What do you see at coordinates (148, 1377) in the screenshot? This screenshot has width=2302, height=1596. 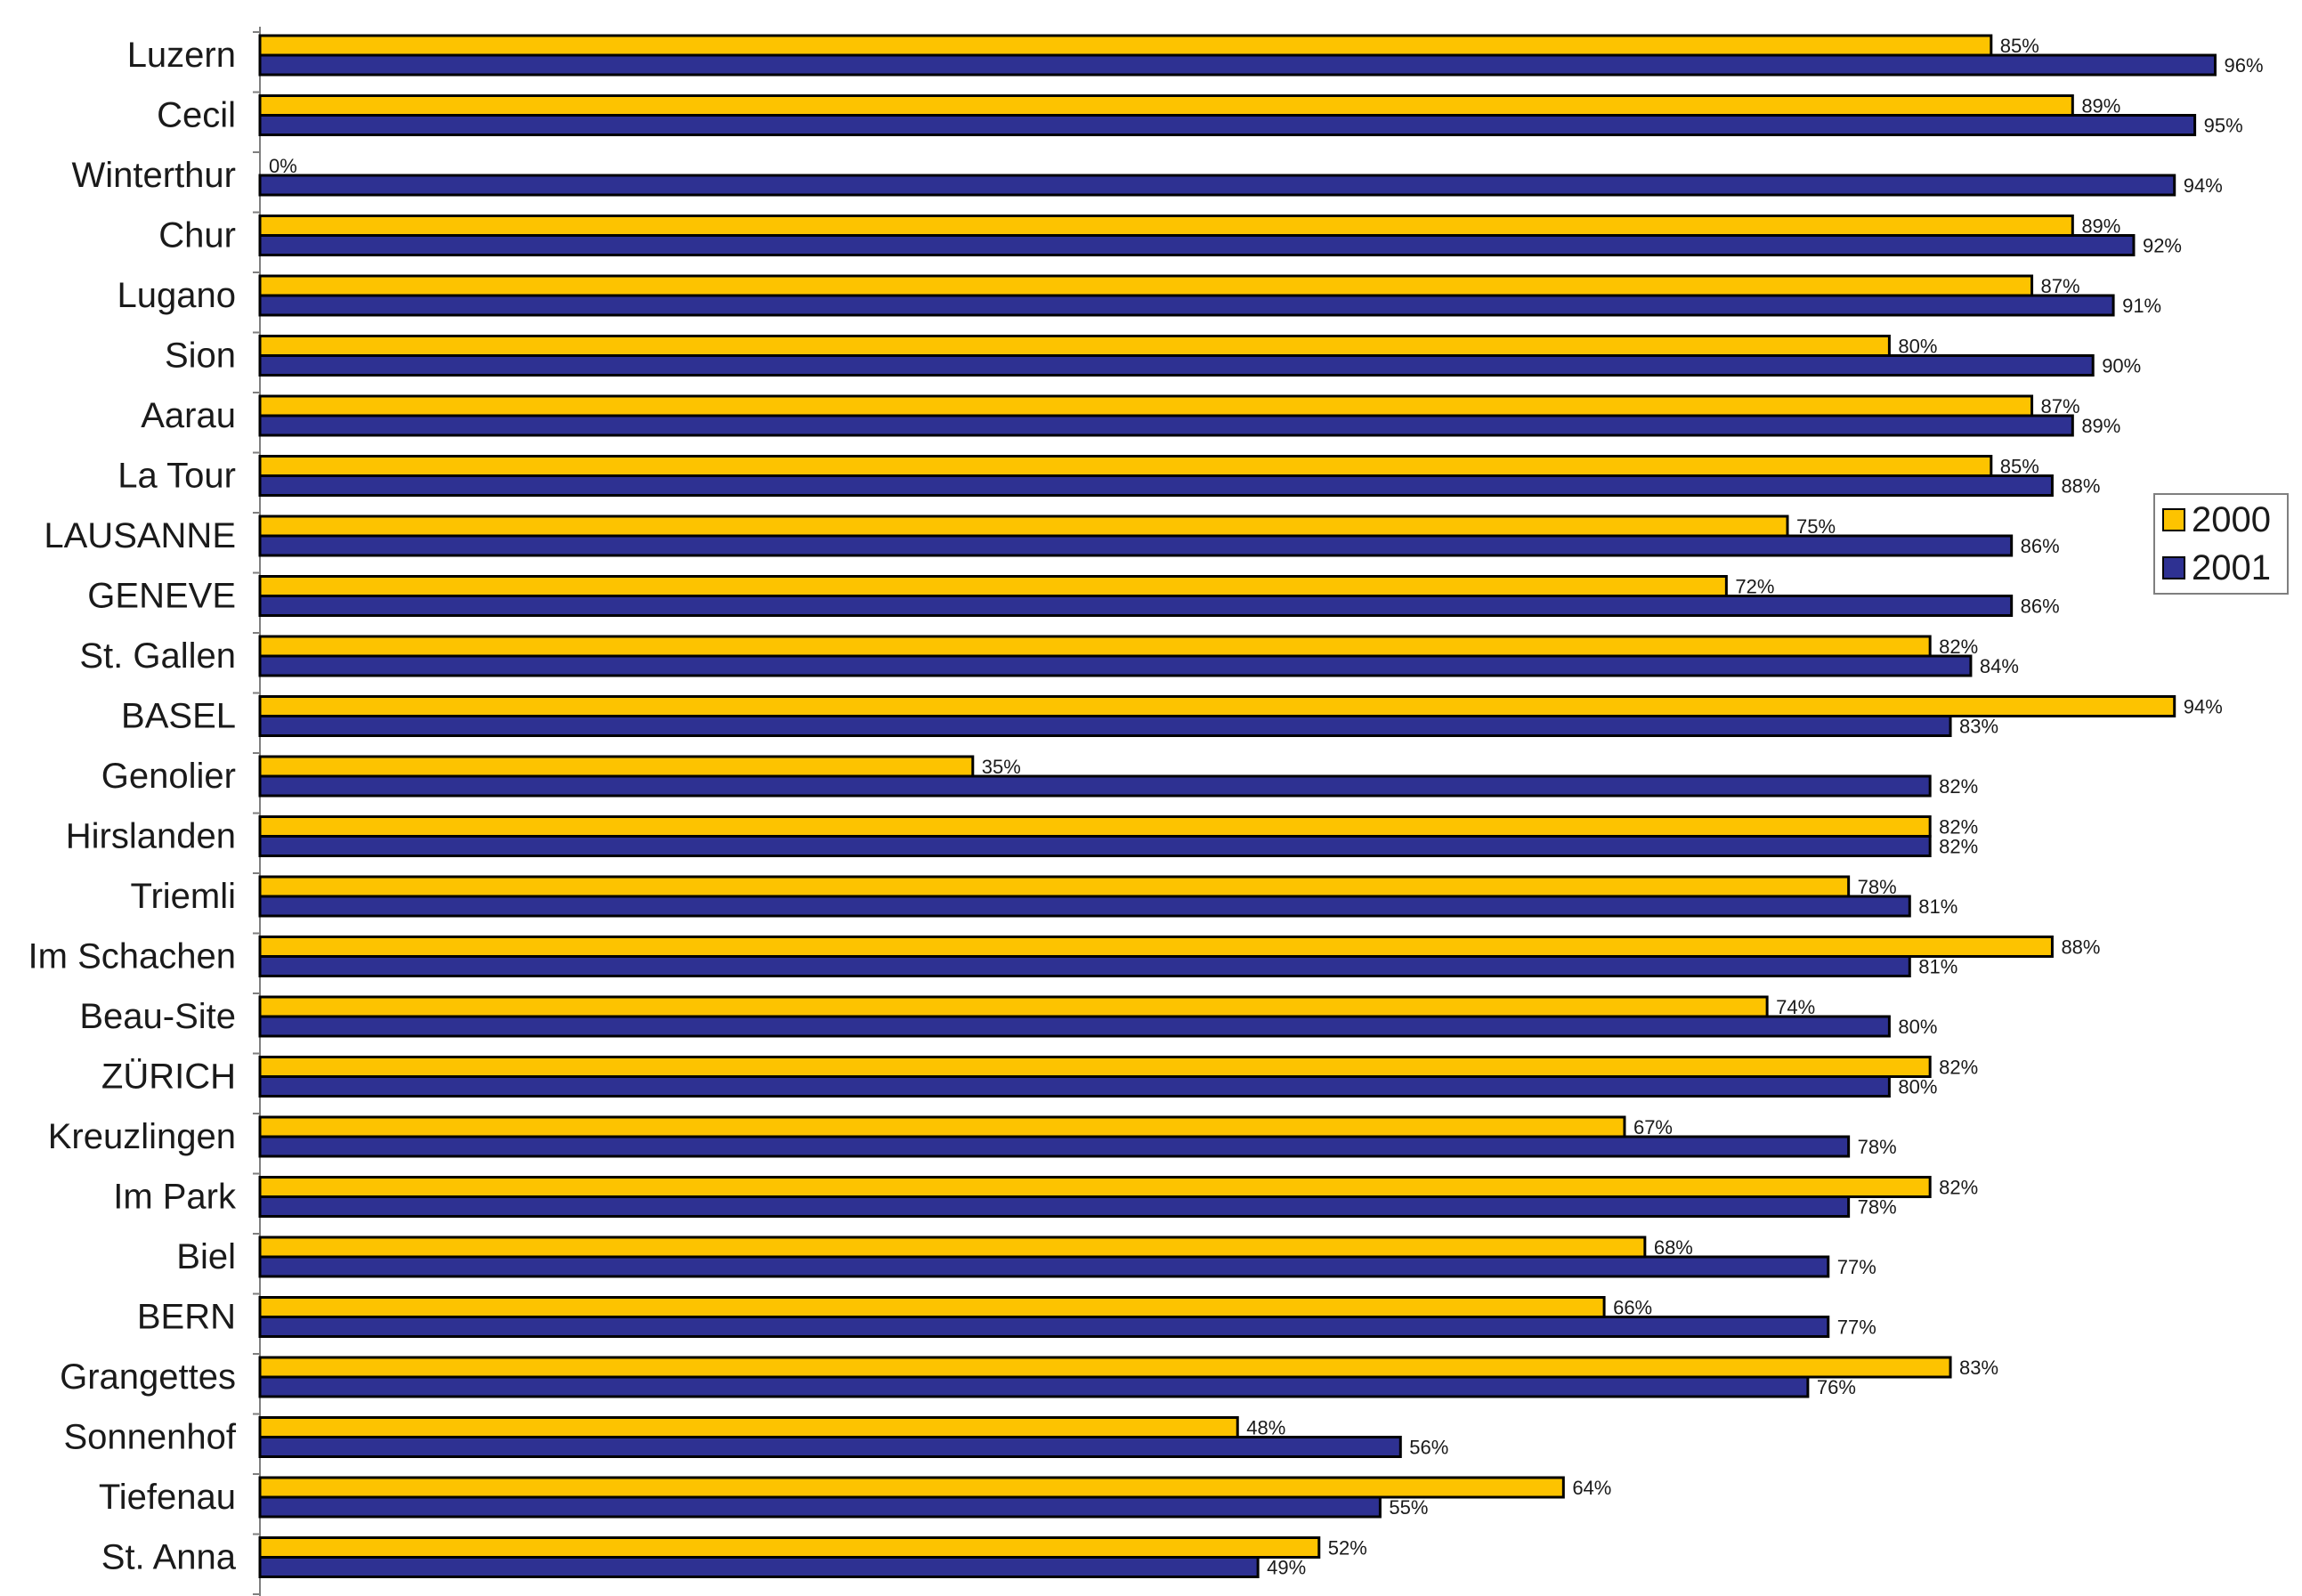 I see `category-label: Grangettes` at bounding box center [148, 1377].